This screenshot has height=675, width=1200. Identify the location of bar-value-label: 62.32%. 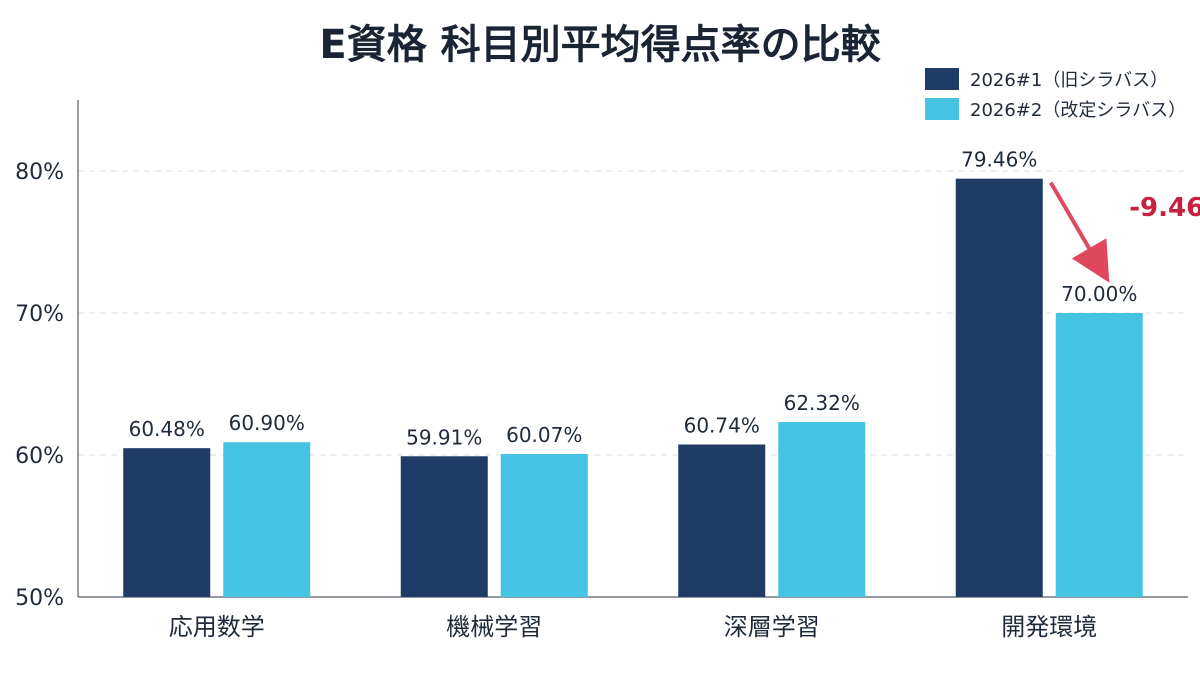
(822, 403).